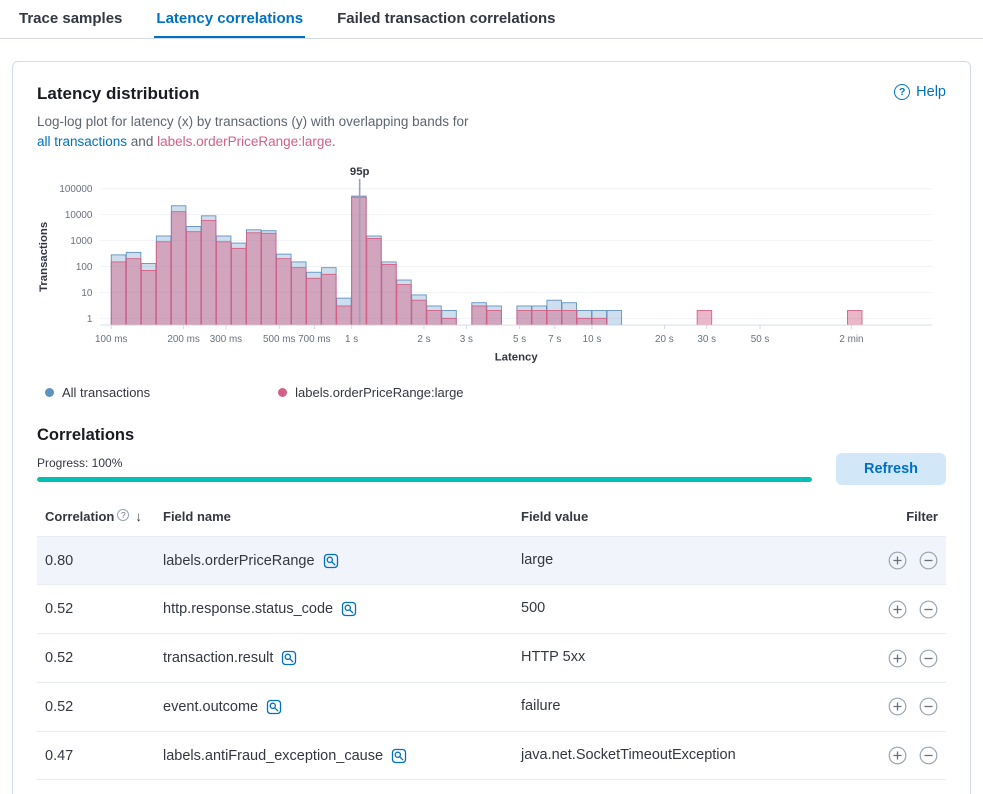  I want to click on table-row: 0.52 event.outcome failure, so click(491, 706).